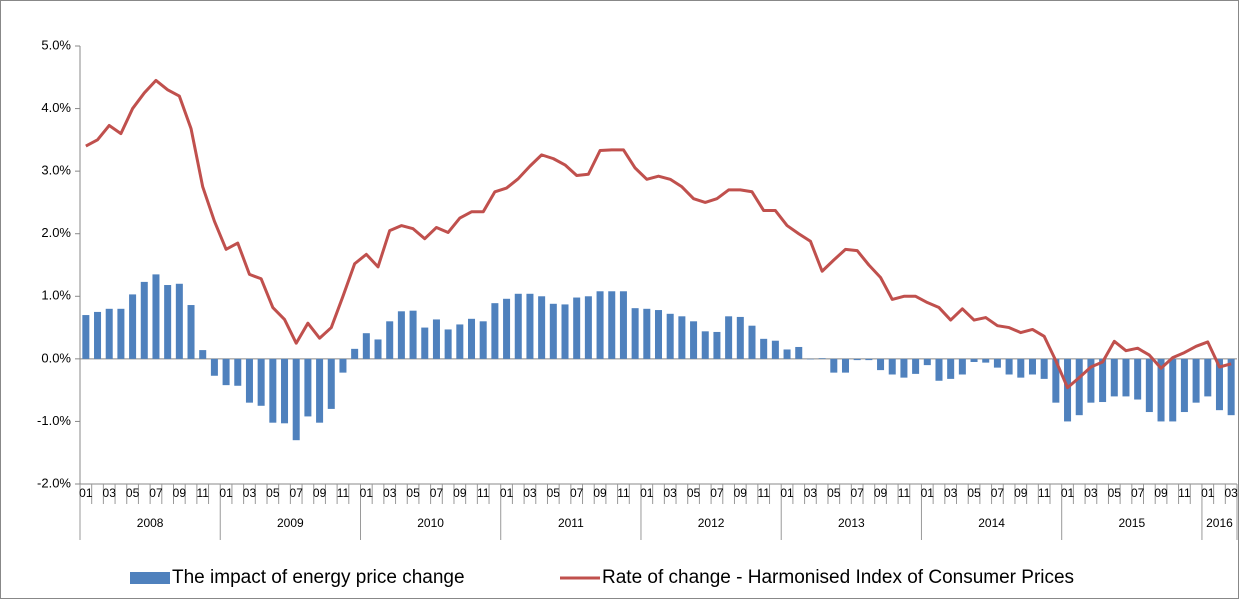  Describe the element at coordinates (56, 170) in the screenshot. I see `y-tick-label: 3.0%` at that location.